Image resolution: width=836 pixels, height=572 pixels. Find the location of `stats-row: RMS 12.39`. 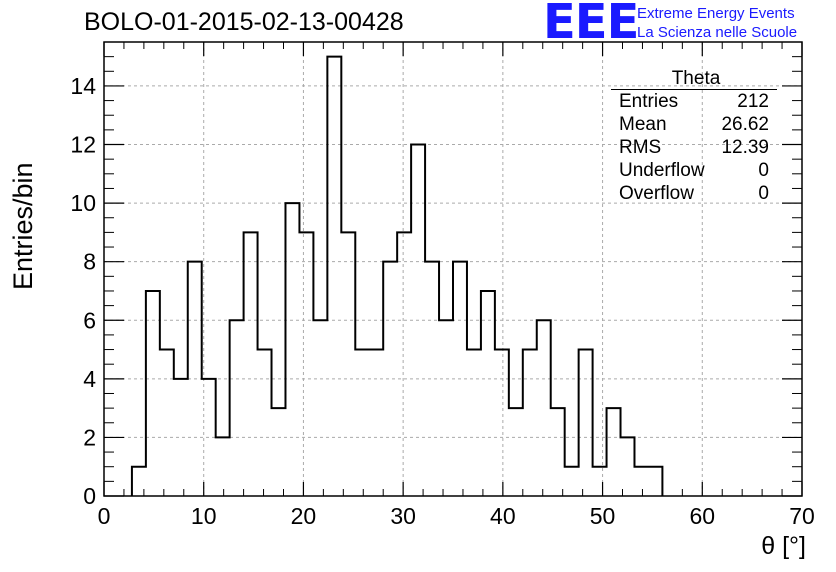

stats-row: RMS 12.39 is located at coordinates (694, 147).